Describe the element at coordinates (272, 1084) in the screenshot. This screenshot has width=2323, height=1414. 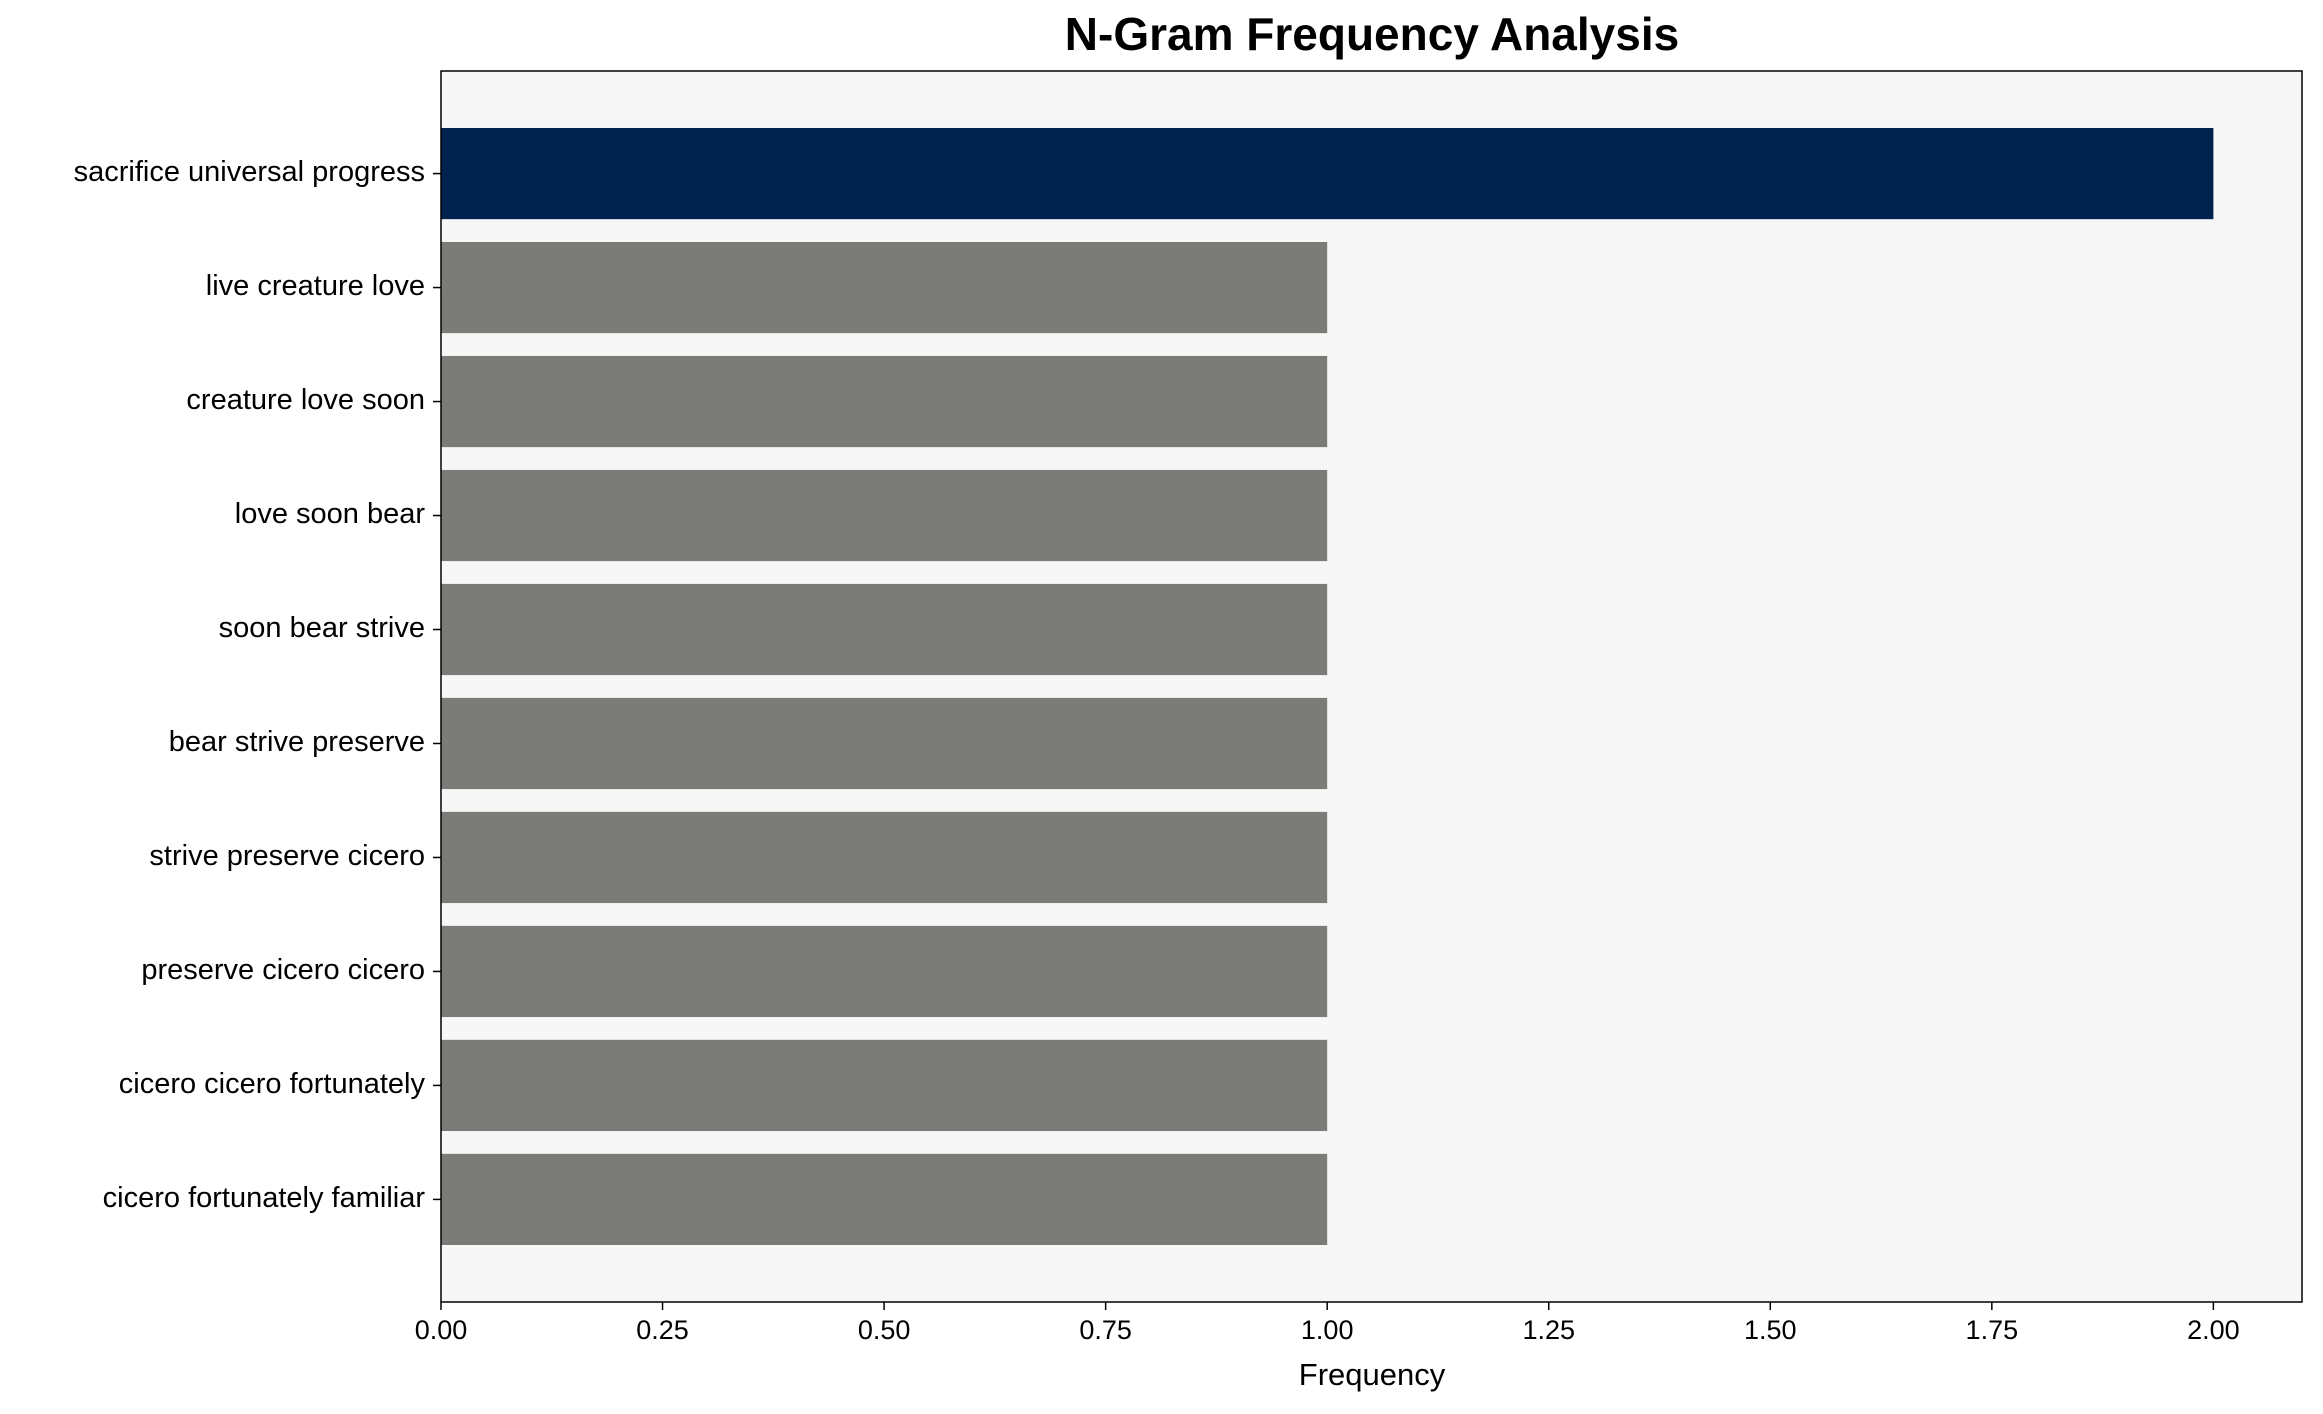
I see `y-tick-label: cicero cicero fortunately` at that location.